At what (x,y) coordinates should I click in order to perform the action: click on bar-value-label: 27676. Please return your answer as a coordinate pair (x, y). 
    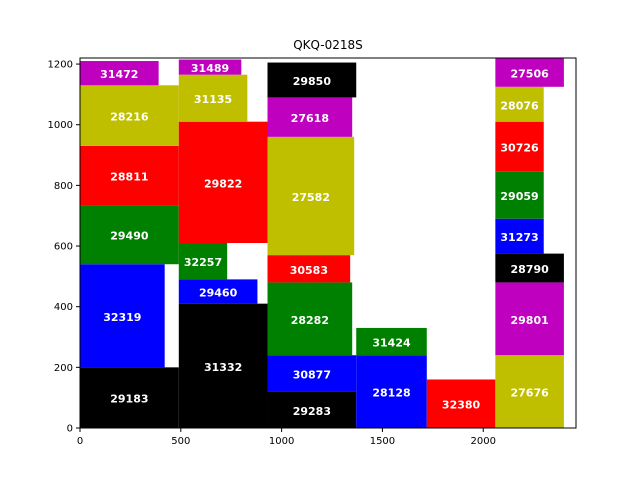
    Looking at the image, I should click on (529, 393).